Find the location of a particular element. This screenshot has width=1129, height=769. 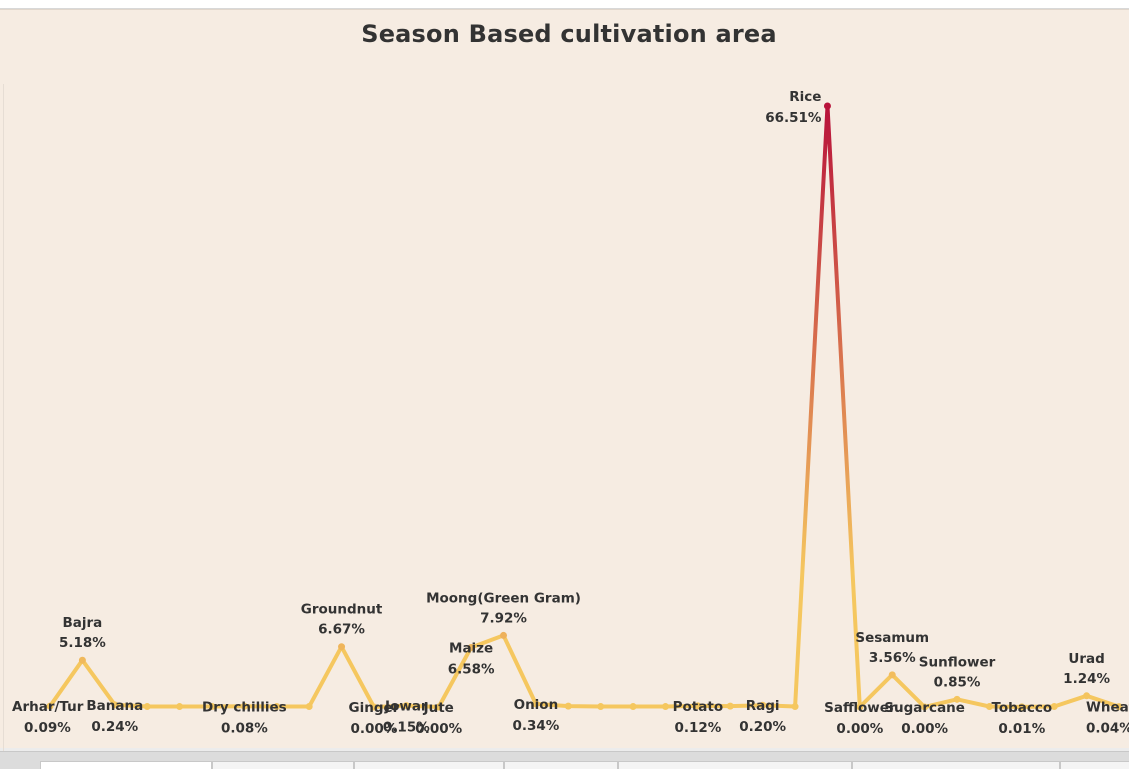

data-label-name: Moong(Green Gram) is located at coordinates (503, 598).